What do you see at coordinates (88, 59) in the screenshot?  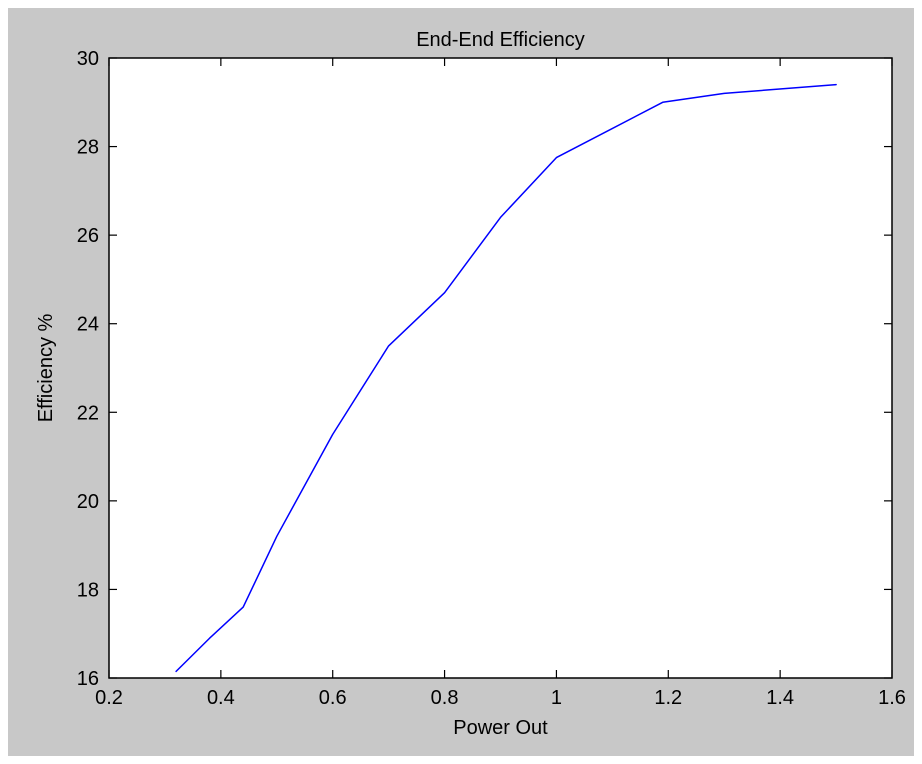 I see `y-tick-label: 30` at bounding box center [88, 59].